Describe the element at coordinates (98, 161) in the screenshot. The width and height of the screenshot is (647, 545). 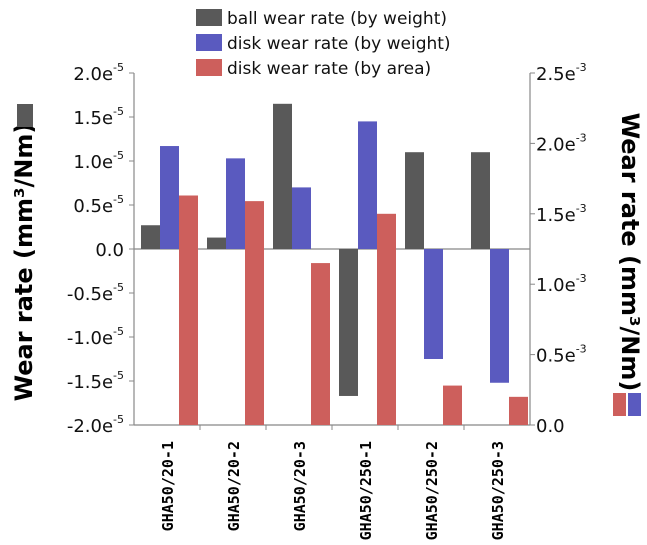
I see `left-tick-label: 1.0e-5` at that location.